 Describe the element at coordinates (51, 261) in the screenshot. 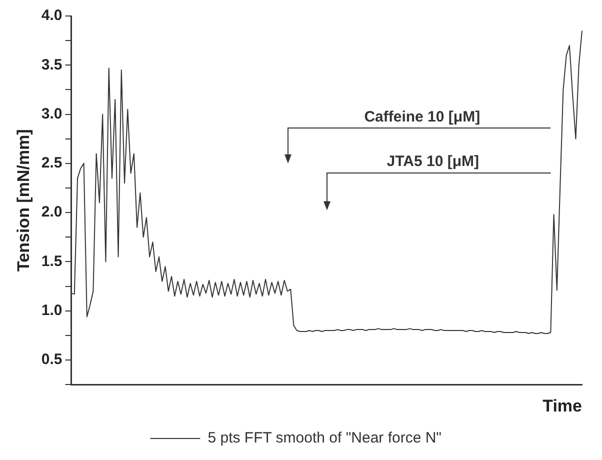

I see `y-tick-label: 1.5` at that location.